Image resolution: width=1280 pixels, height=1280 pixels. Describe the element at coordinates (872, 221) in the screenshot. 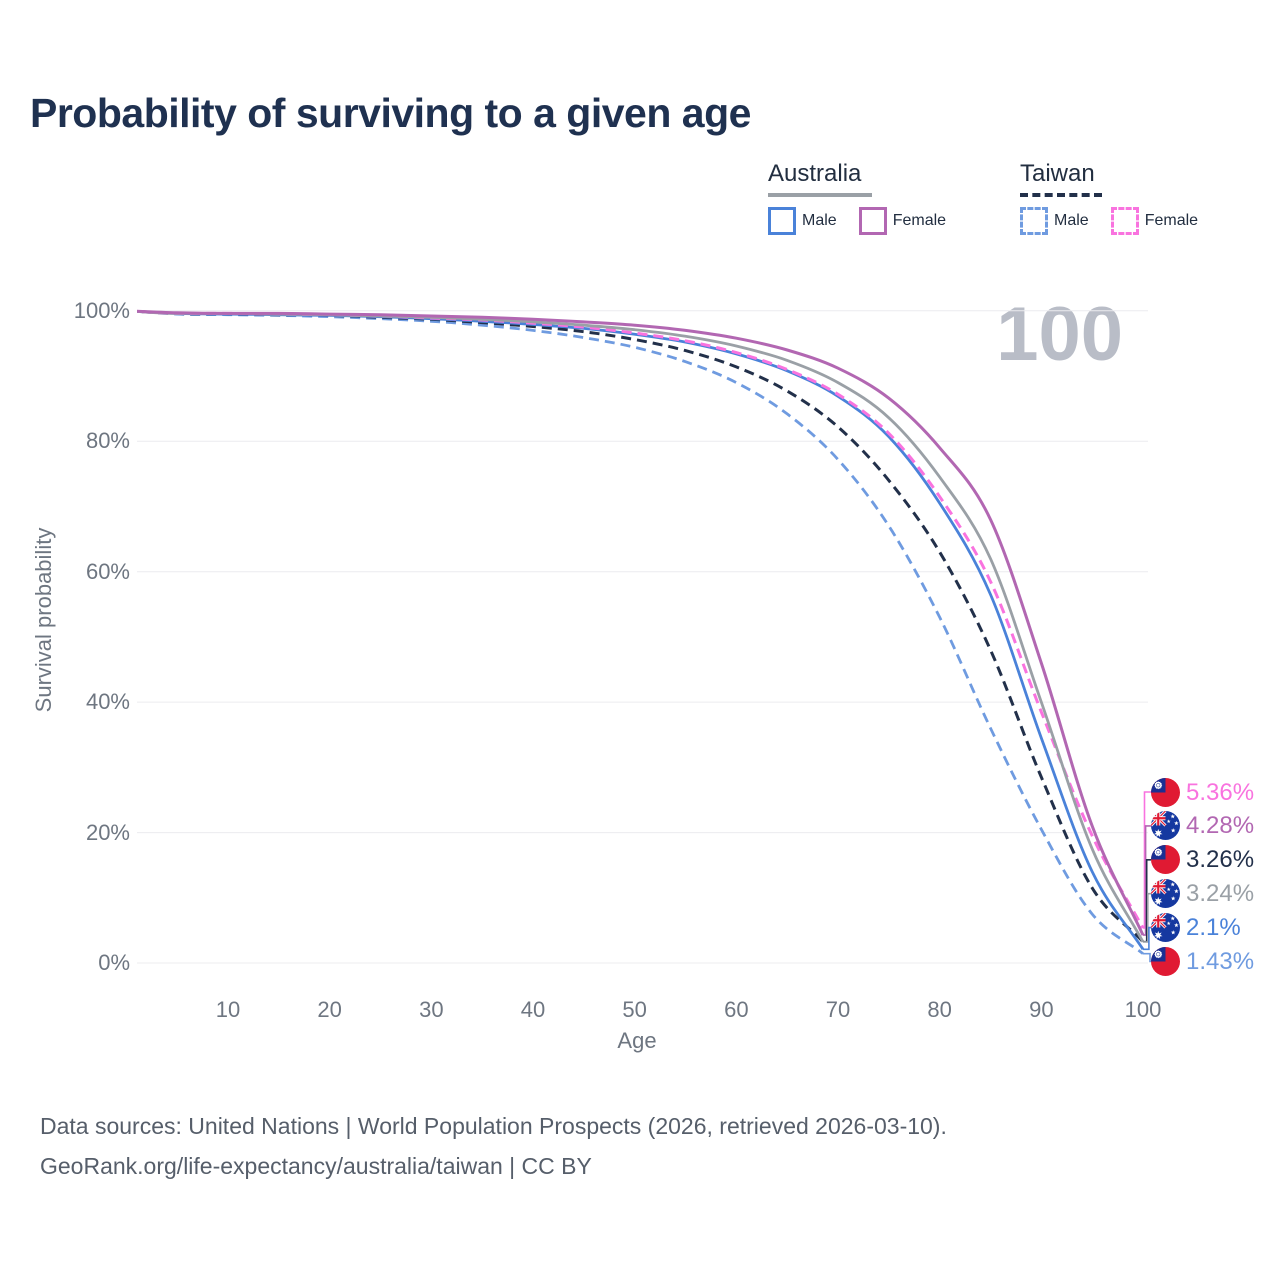

I see `australia-female-swatch` at that location.